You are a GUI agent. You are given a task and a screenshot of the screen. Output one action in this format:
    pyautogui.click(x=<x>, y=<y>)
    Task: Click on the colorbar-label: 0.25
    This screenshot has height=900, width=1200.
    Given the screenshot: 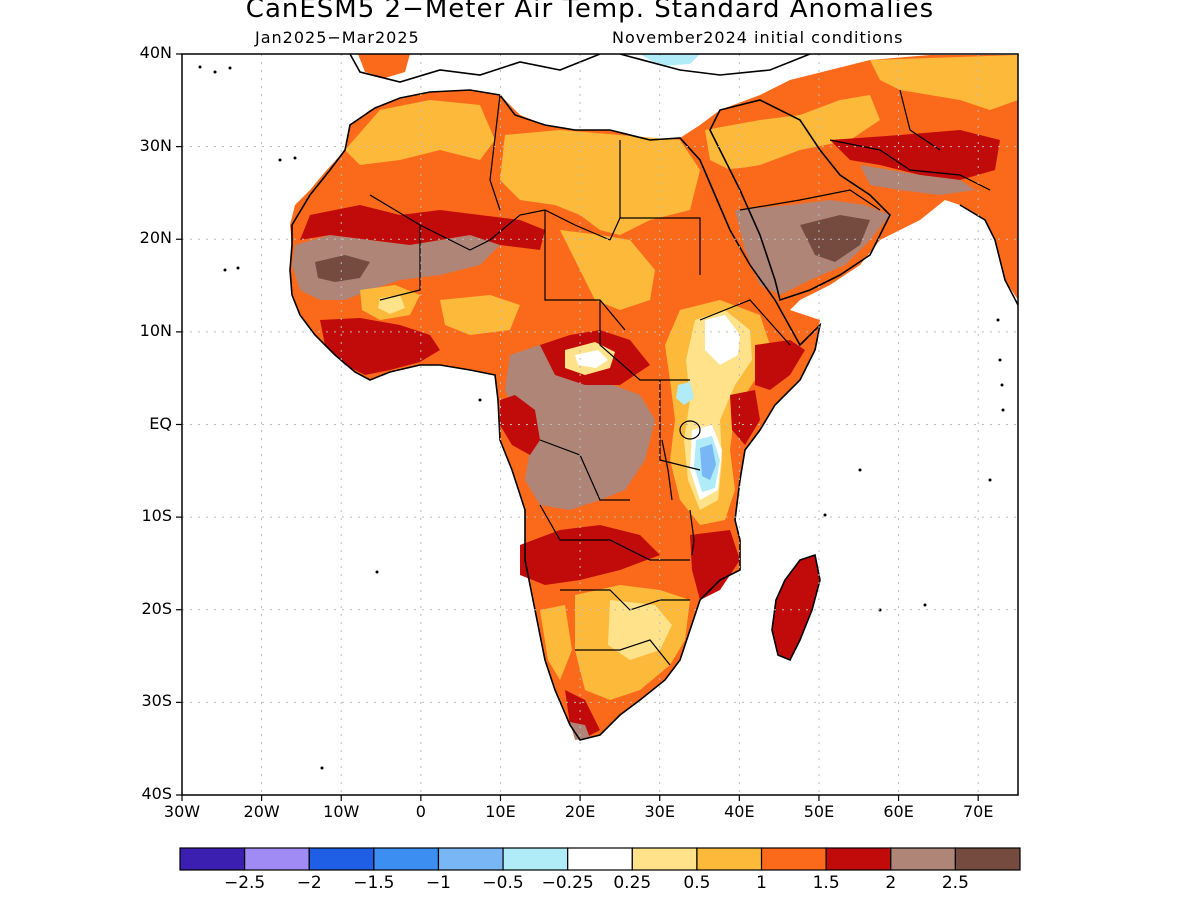 What is the action you would take?
    pyautogui.click(x=632, y=883)
    